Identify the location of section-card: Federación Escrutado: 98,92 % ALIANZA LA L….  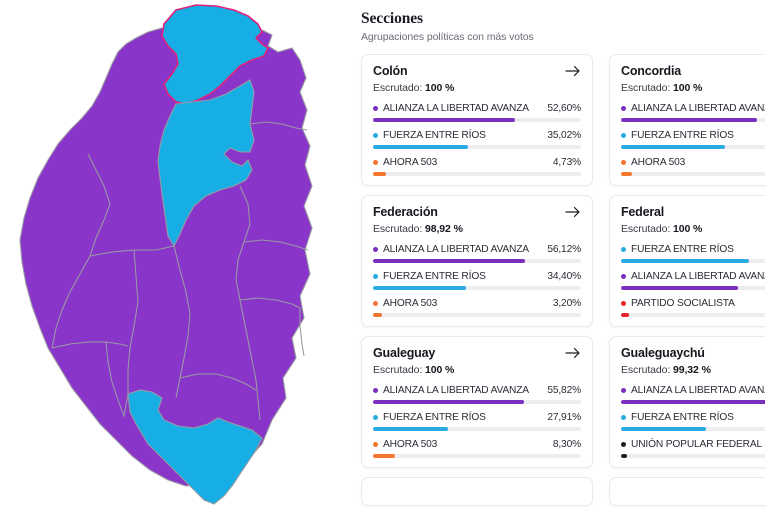
(477, 261).